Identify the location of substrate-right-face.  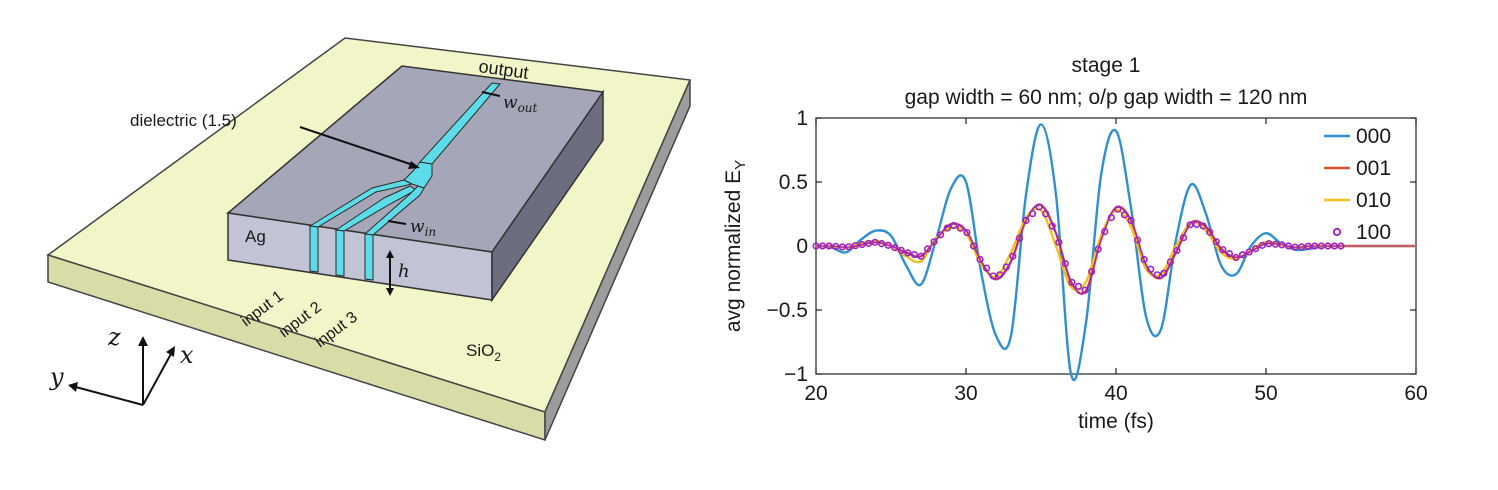
(617, 260).